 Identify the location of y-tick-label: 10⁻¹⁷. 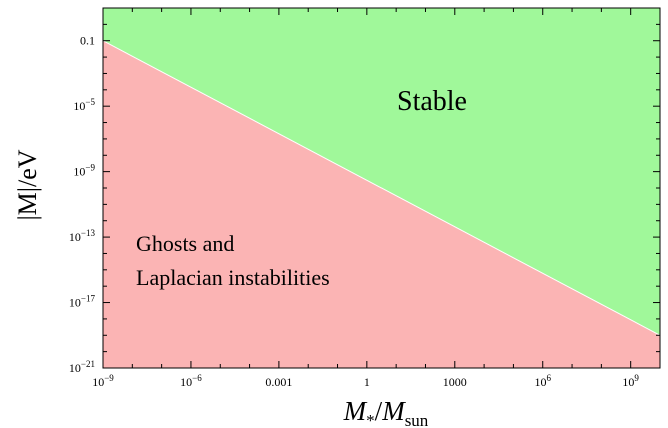
(82, 302).